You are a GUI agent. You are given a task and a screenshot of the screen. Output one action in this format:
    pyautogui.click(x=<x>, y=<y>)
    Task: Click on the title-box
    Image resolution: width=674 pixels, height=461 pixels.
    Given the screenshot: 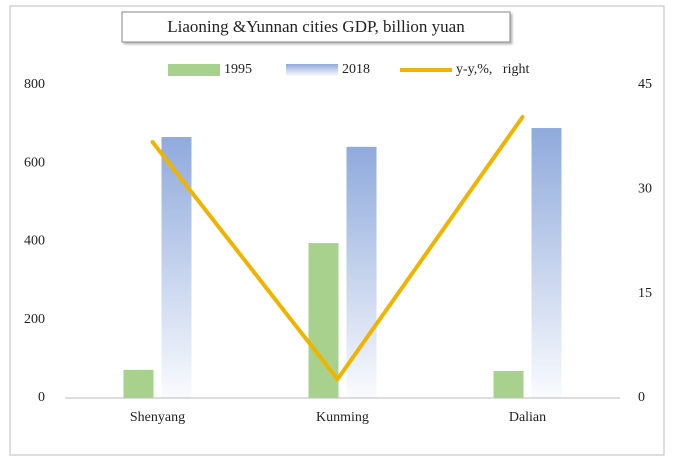 What is the action you would take?
    pyautogui.click(x=316, y=27)
    